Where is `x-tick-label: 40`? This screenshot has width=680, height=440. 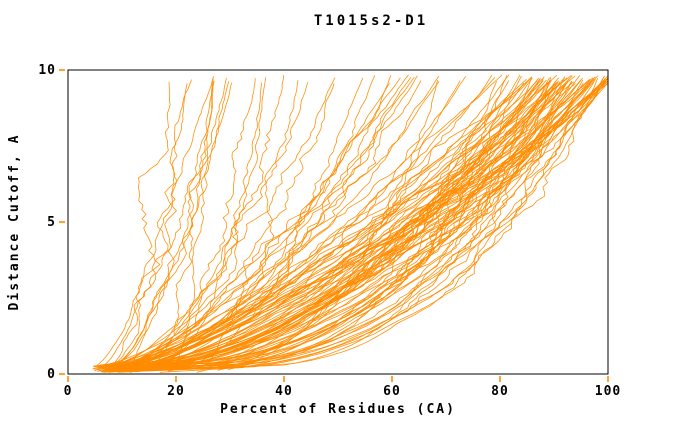
x-tick-label: 40 is located at coordinates (284, 391).